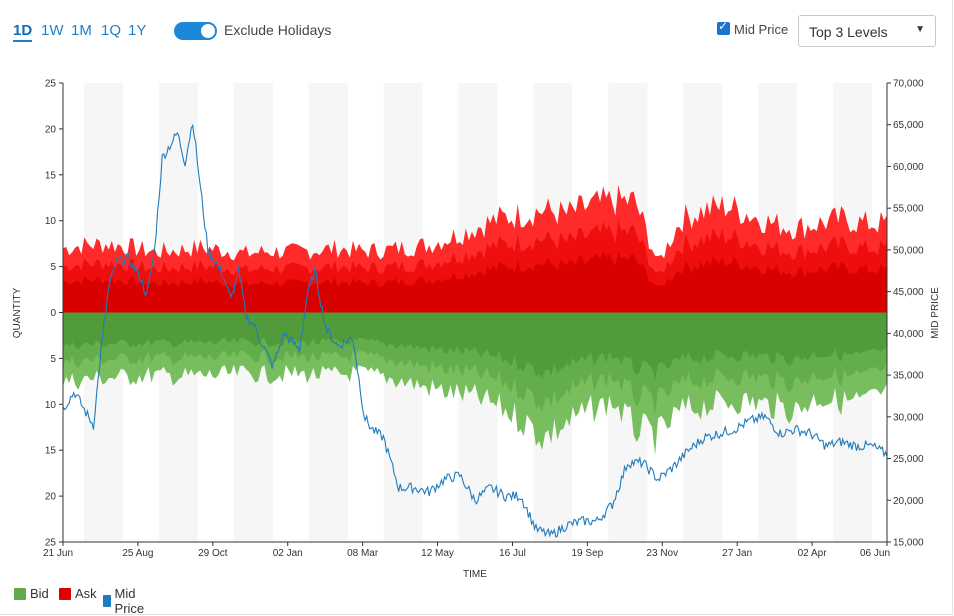 The image size is (954, 616). Describe the element at coordinates (908, 167) in the screenshot. I see `y2-tick-label: 60,000` at that location.